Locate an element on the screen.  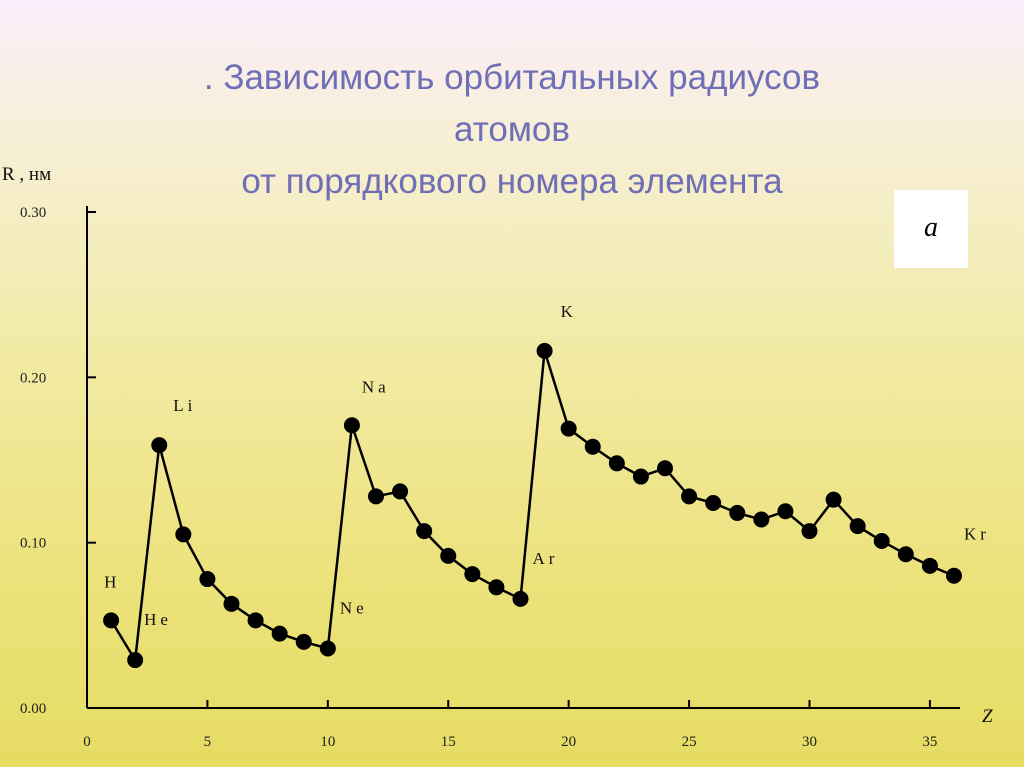
x-axis-title: Z is located at coordinates (987, 716).